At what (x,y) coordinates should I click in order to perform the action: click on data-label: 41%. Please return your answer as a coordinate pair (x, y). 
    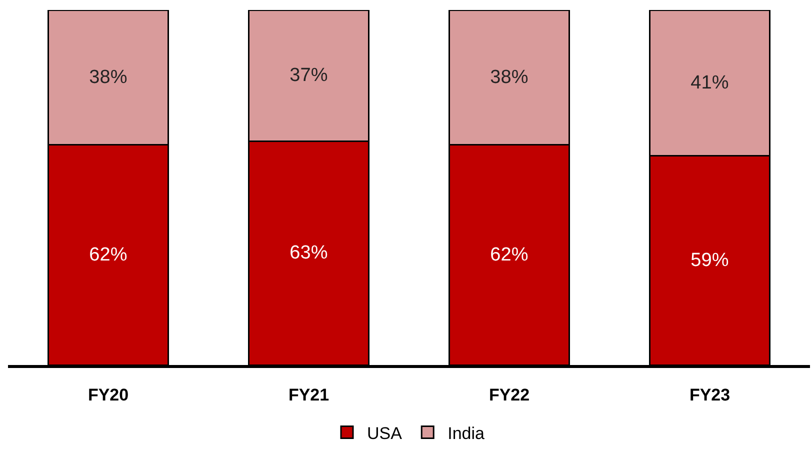
    Looking at the image, I should click on (709, 83).